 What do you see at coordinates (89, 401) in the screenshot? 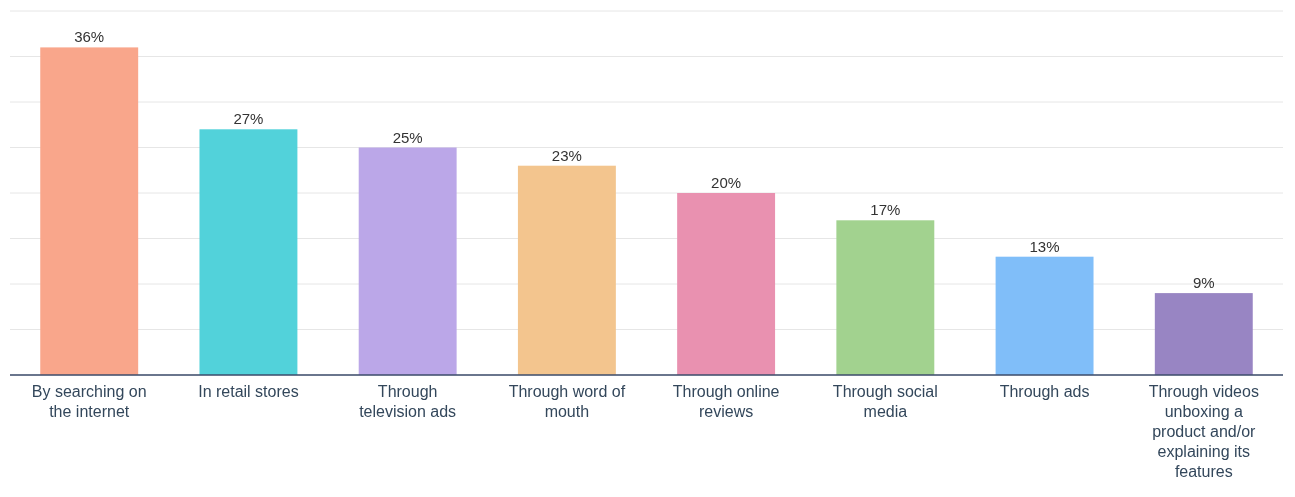
I see `x-tick-label: By searching on the internet` at bounding box center [89, 401].